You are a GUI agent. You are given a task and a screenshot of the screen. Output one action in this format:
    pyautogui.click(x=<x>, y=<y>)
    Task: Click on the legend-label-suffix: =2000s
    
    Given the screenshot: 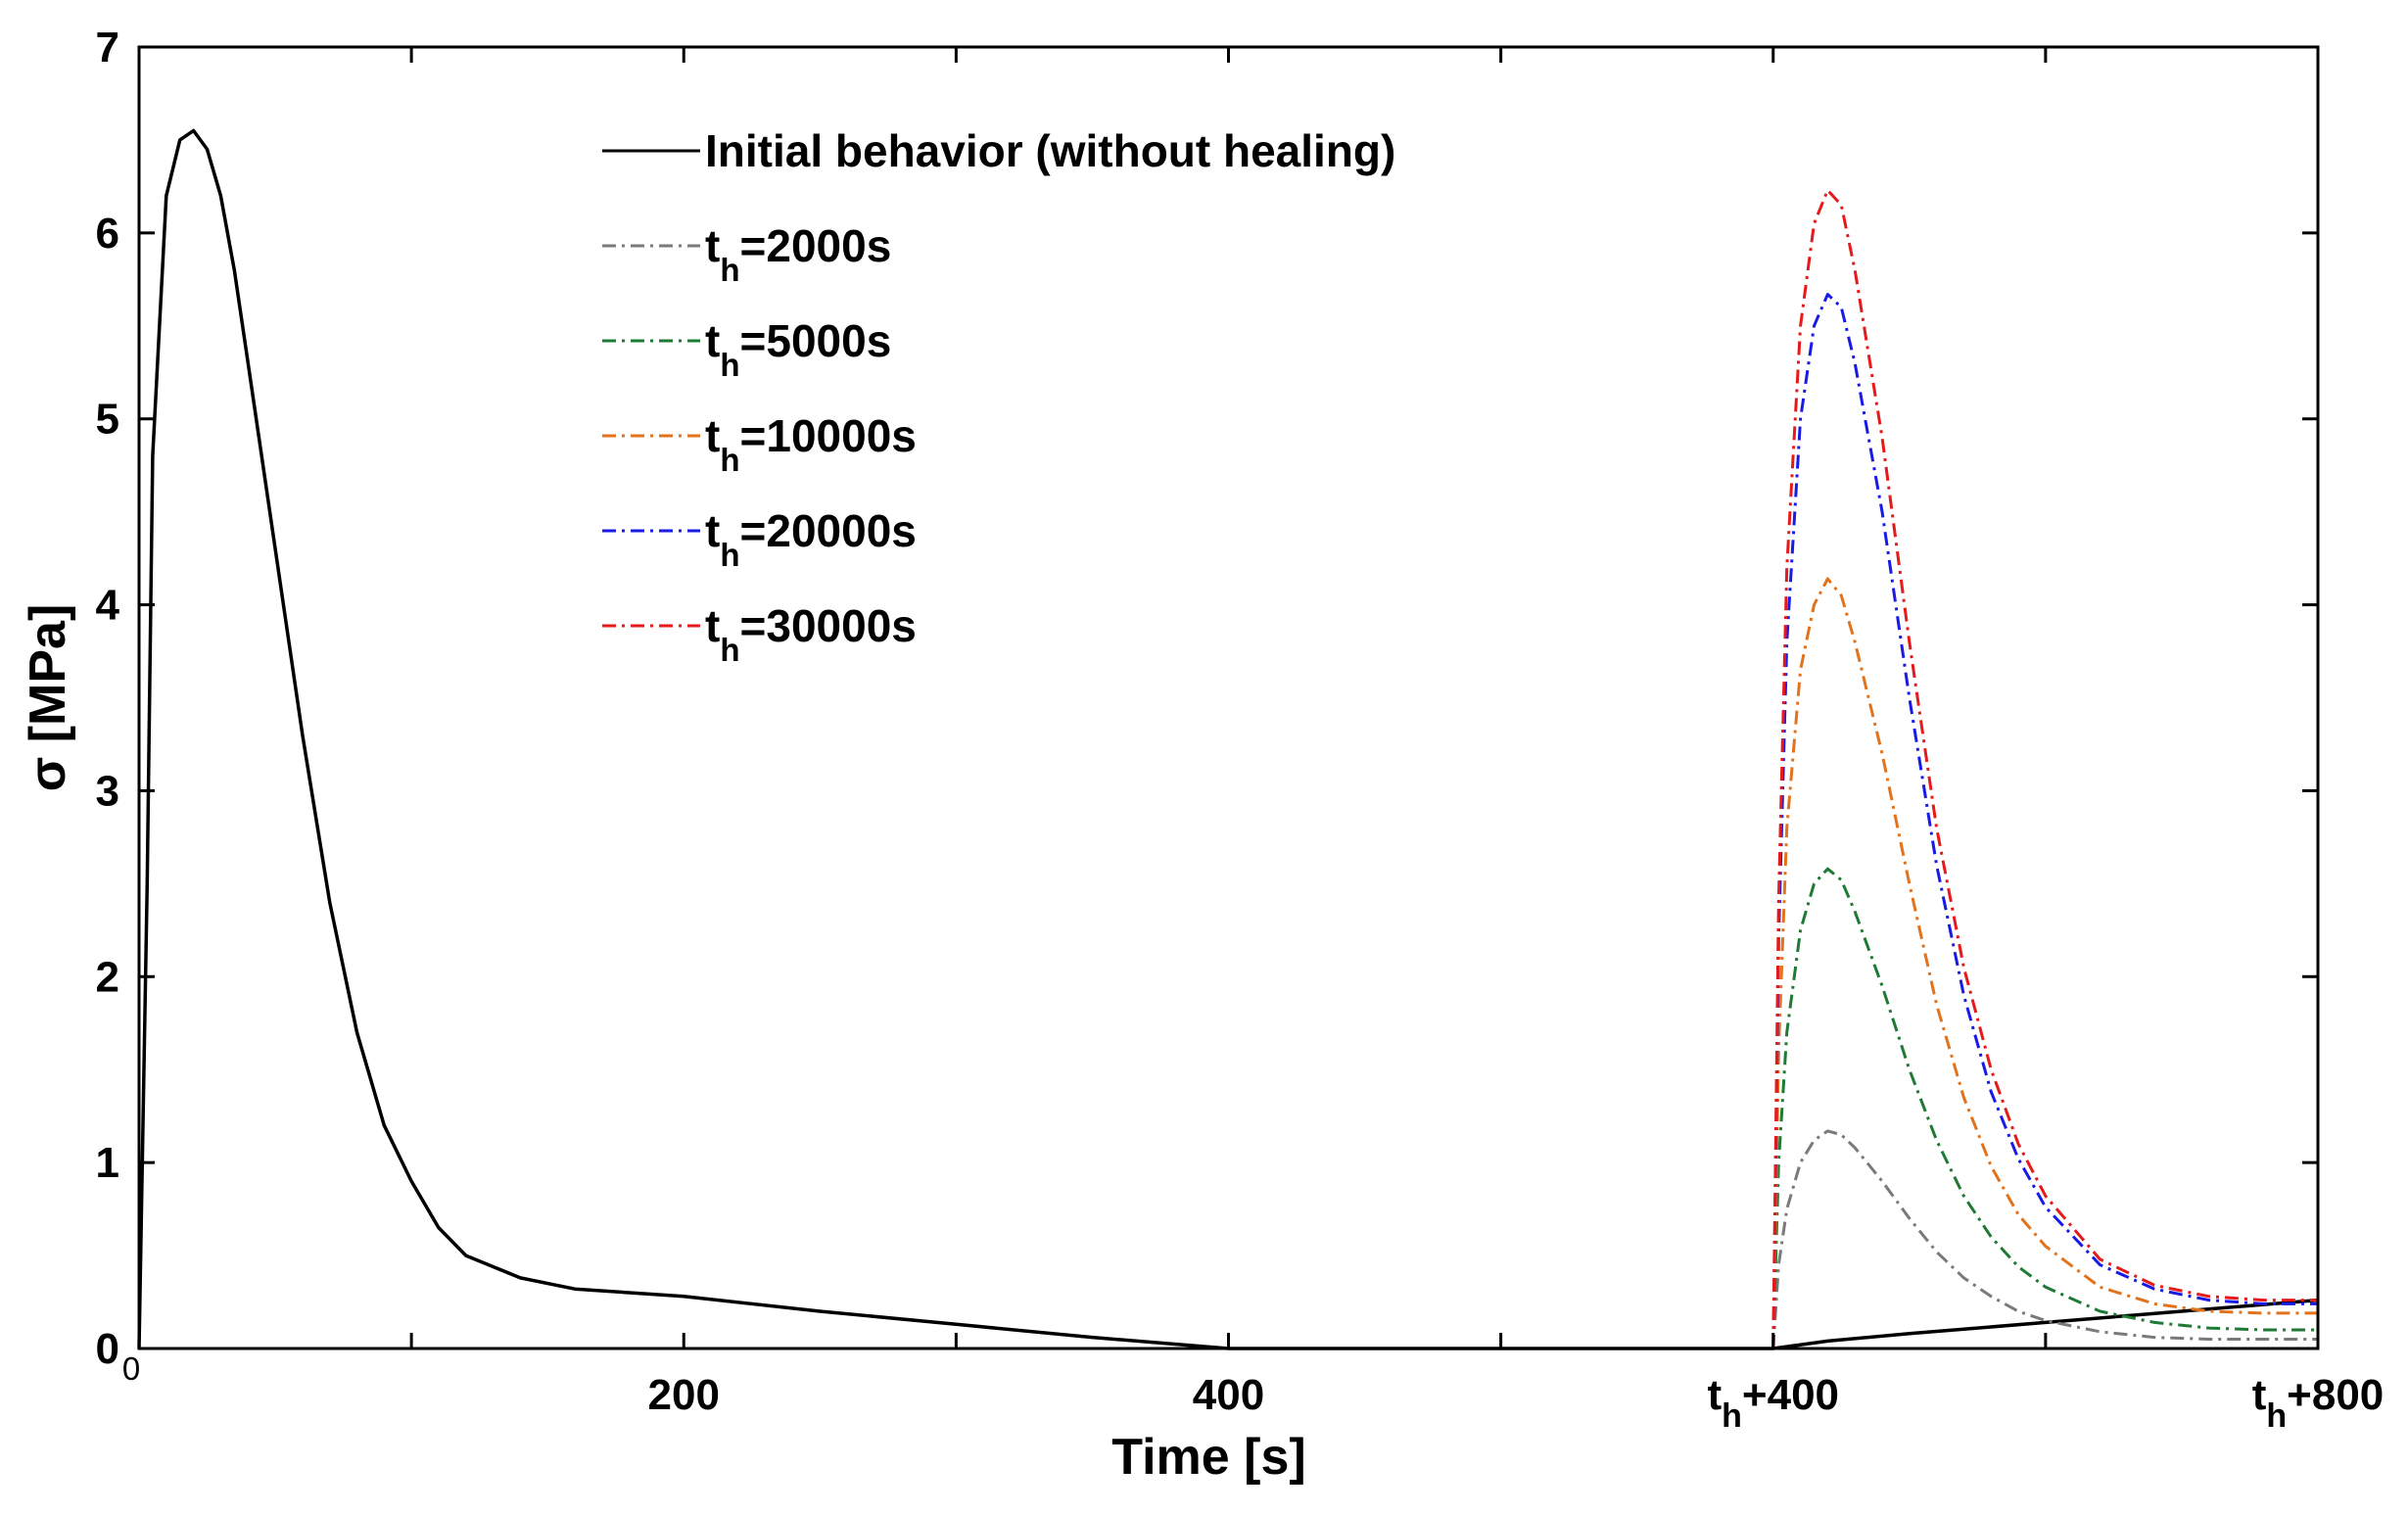 What is the action you would take?
    pyautogui.click(x=816, y=245)
    